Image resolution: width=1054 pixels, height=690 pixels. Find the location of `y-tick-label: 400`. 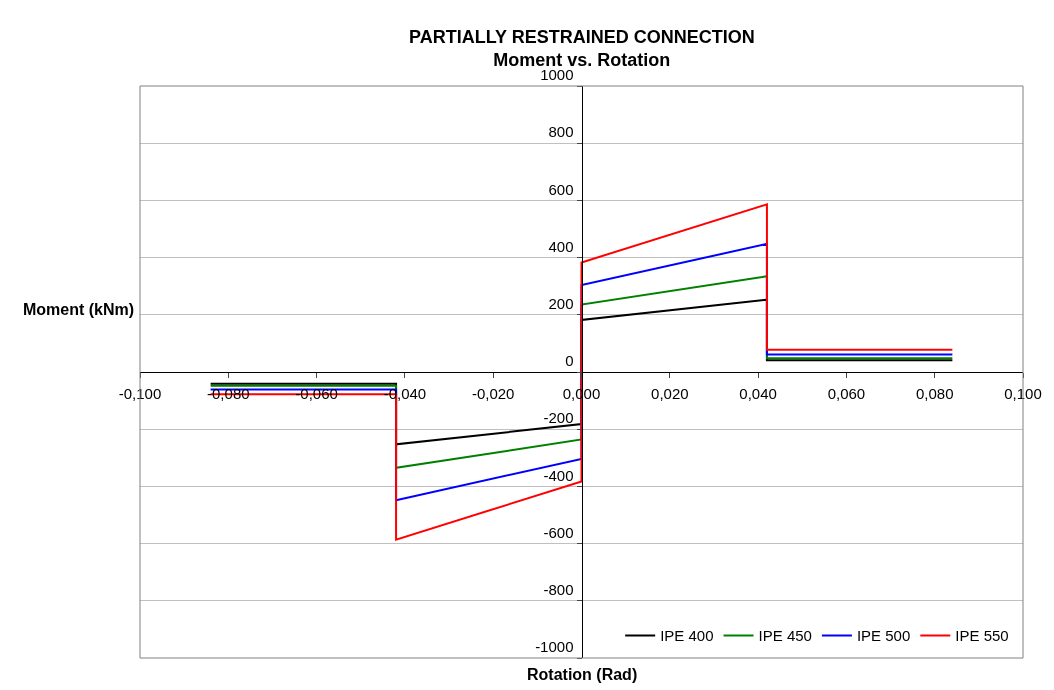

y-tick-label: 400 is located at coordinates (561, 246).